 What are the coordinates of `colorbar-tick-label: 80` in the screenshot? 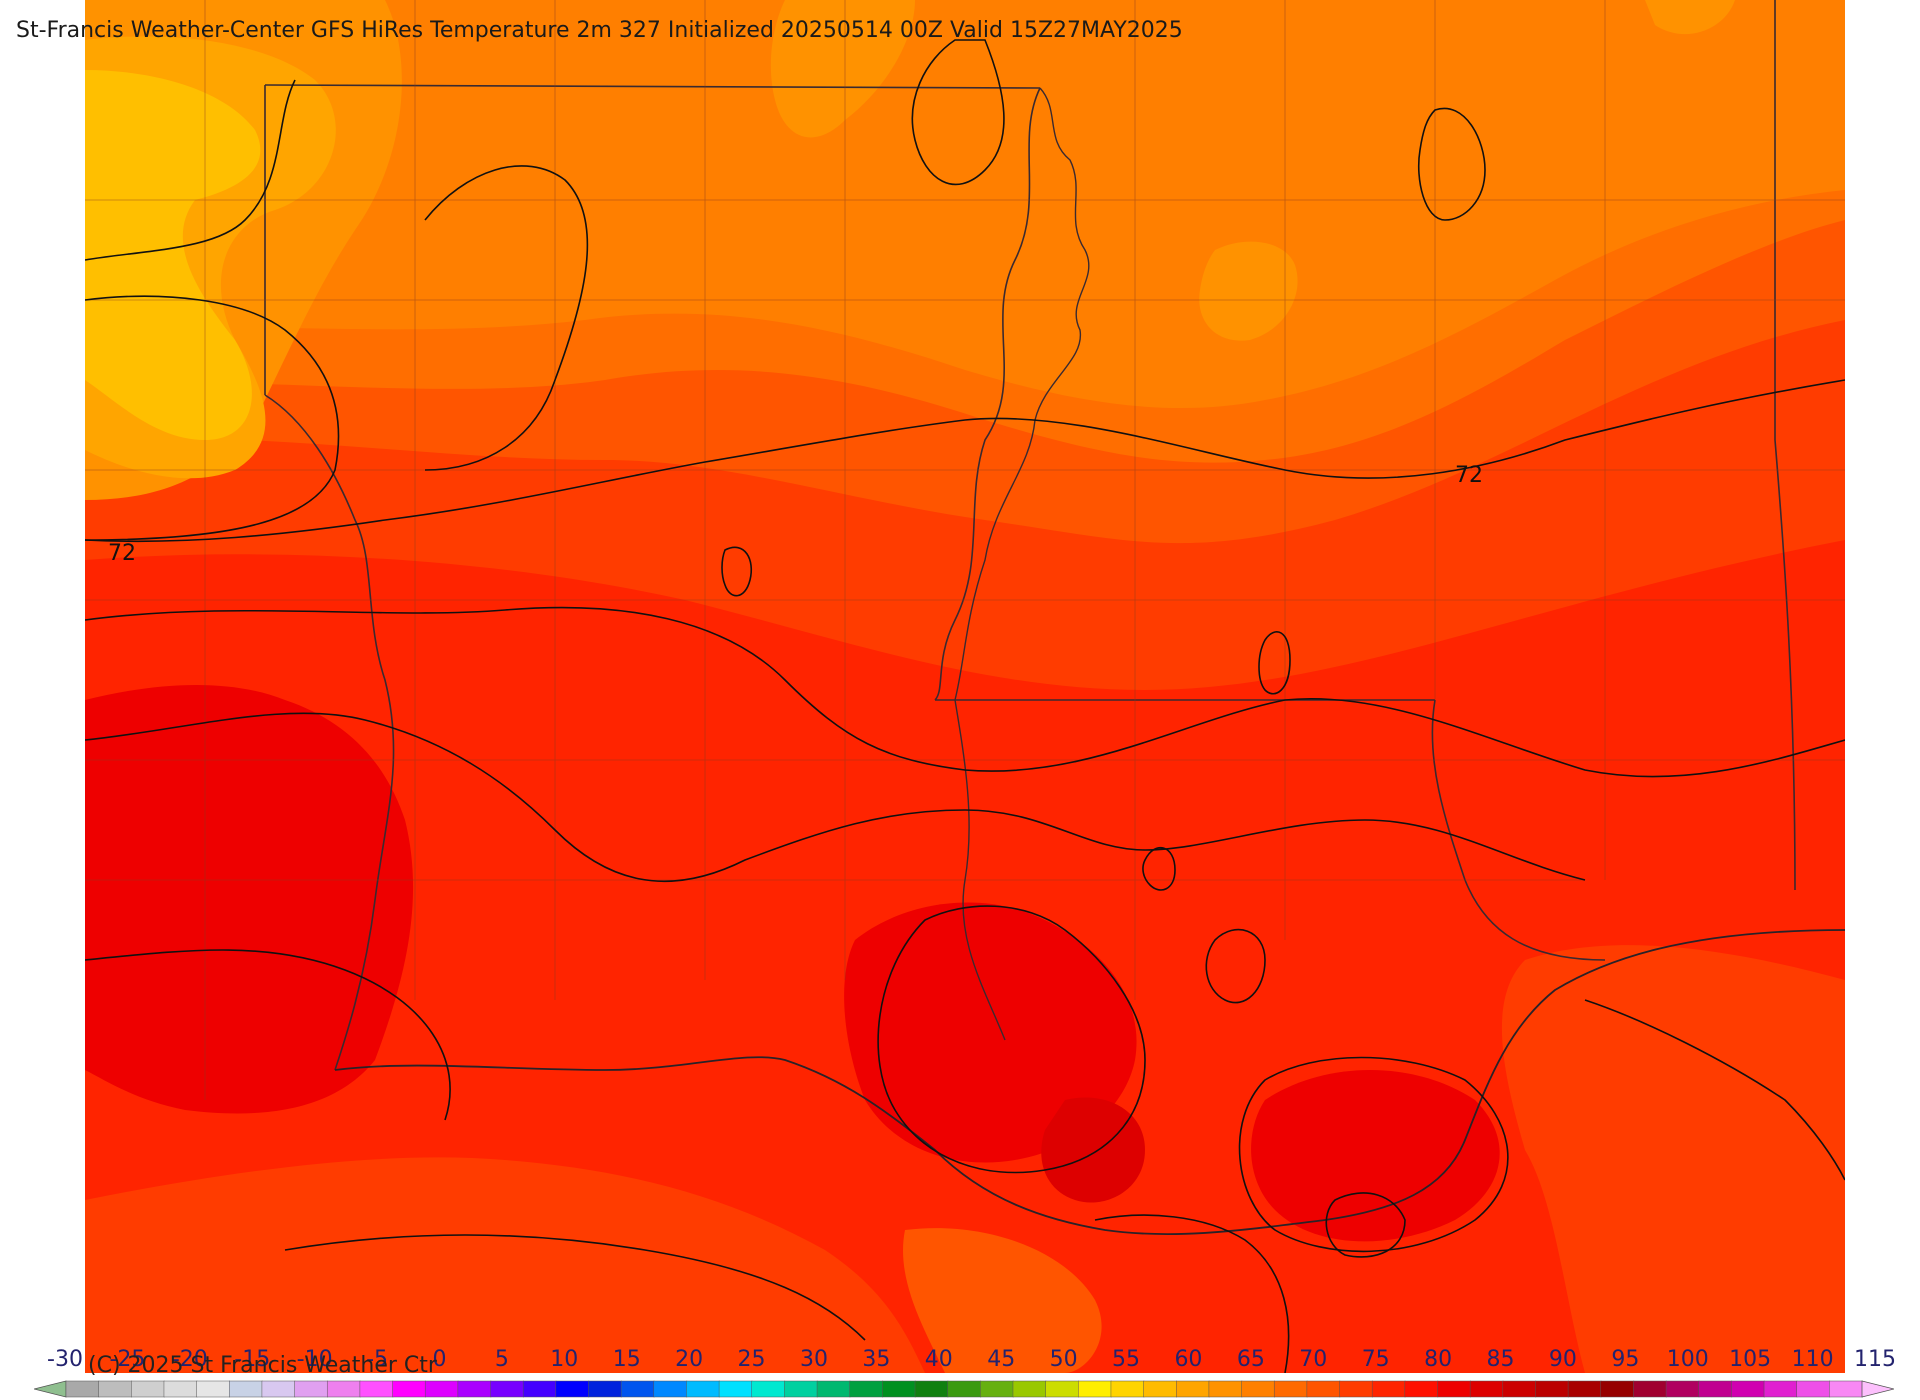 It's located at (1438, 1359).